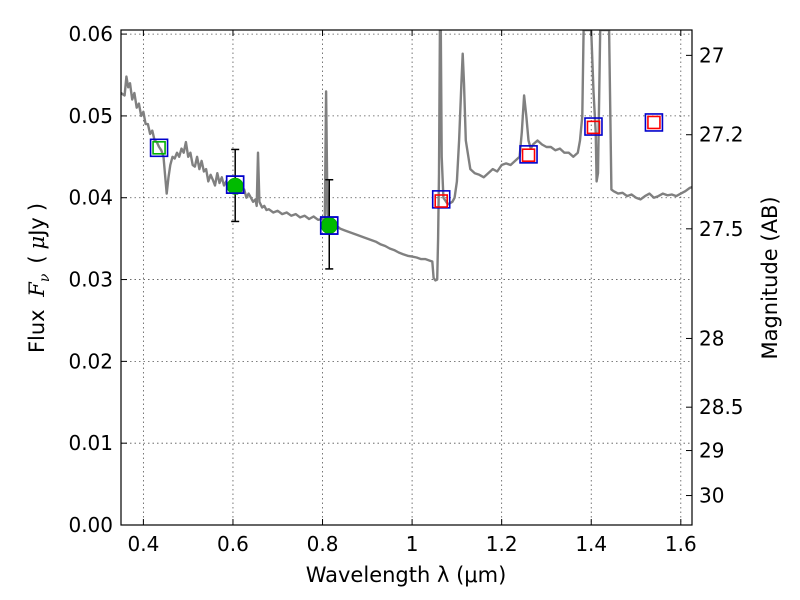 The width and height of the screenshot is (800, 600). I want to click on y-label-close-paren: ), so click(37, 207).